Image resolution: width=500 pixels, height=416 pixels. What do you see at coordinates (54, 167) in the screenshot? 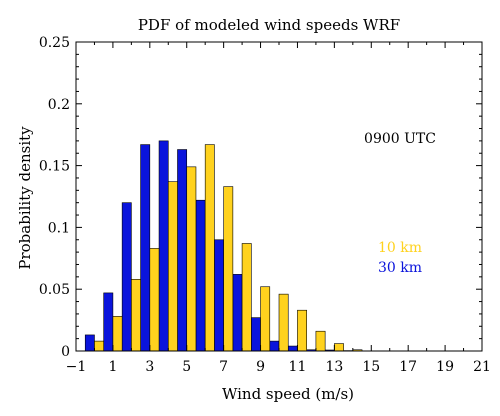
I see `y-tick-label: 0.15` at bounding box center [54, 167].